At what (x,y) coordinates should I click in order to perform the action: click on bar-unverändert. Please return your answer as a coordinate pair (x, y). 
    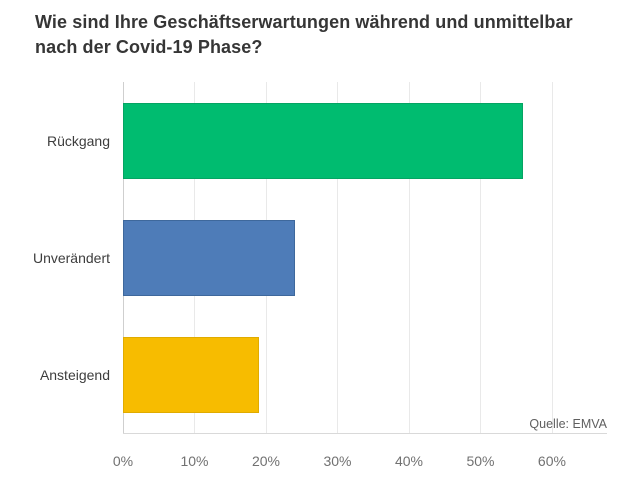
    Looking at the image, I should click on (209, 258).